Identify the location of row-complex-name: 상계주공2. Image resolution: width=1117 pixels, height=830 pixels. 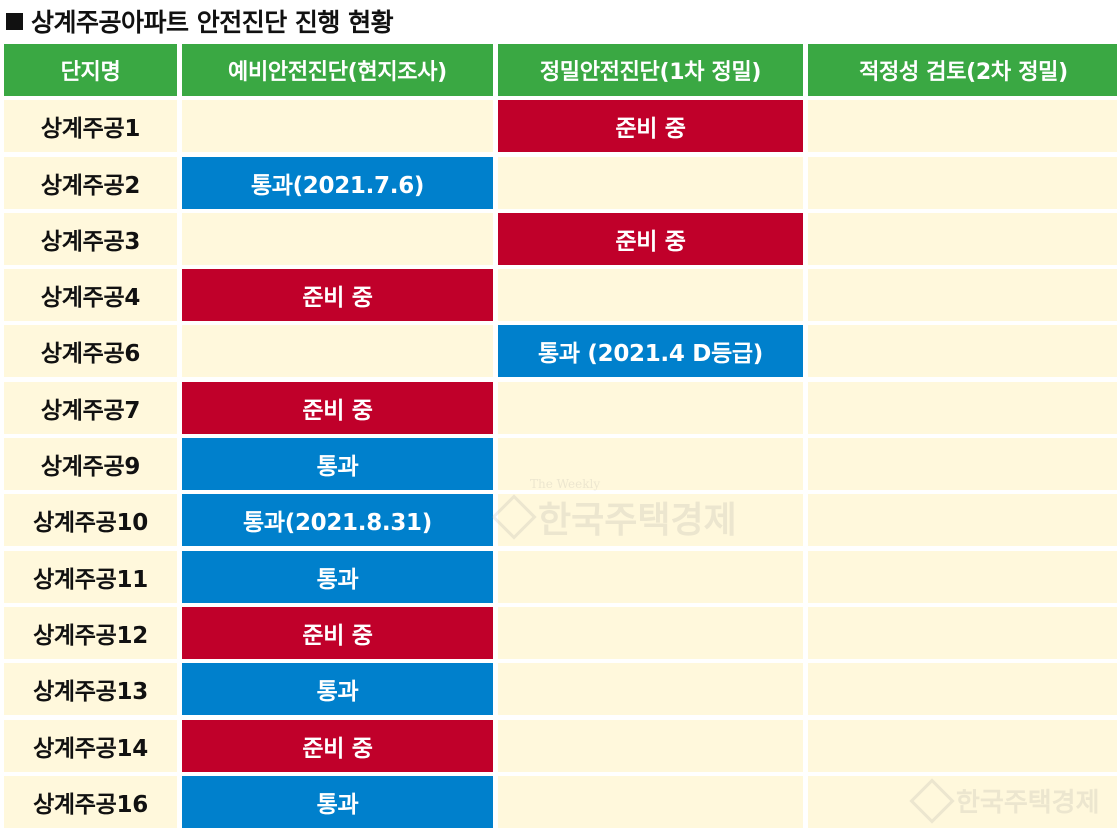
(90, 182).